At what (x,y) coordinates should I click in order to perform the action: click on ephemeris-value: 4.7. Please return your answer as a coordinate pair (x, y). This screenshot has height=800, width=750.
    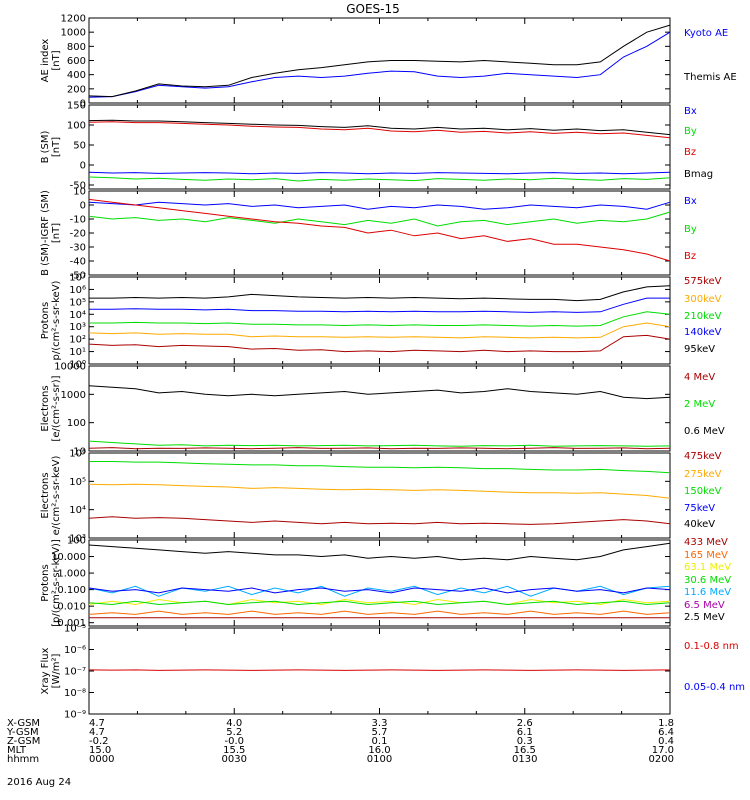
    Looking at the image, I should click on (97, 732).